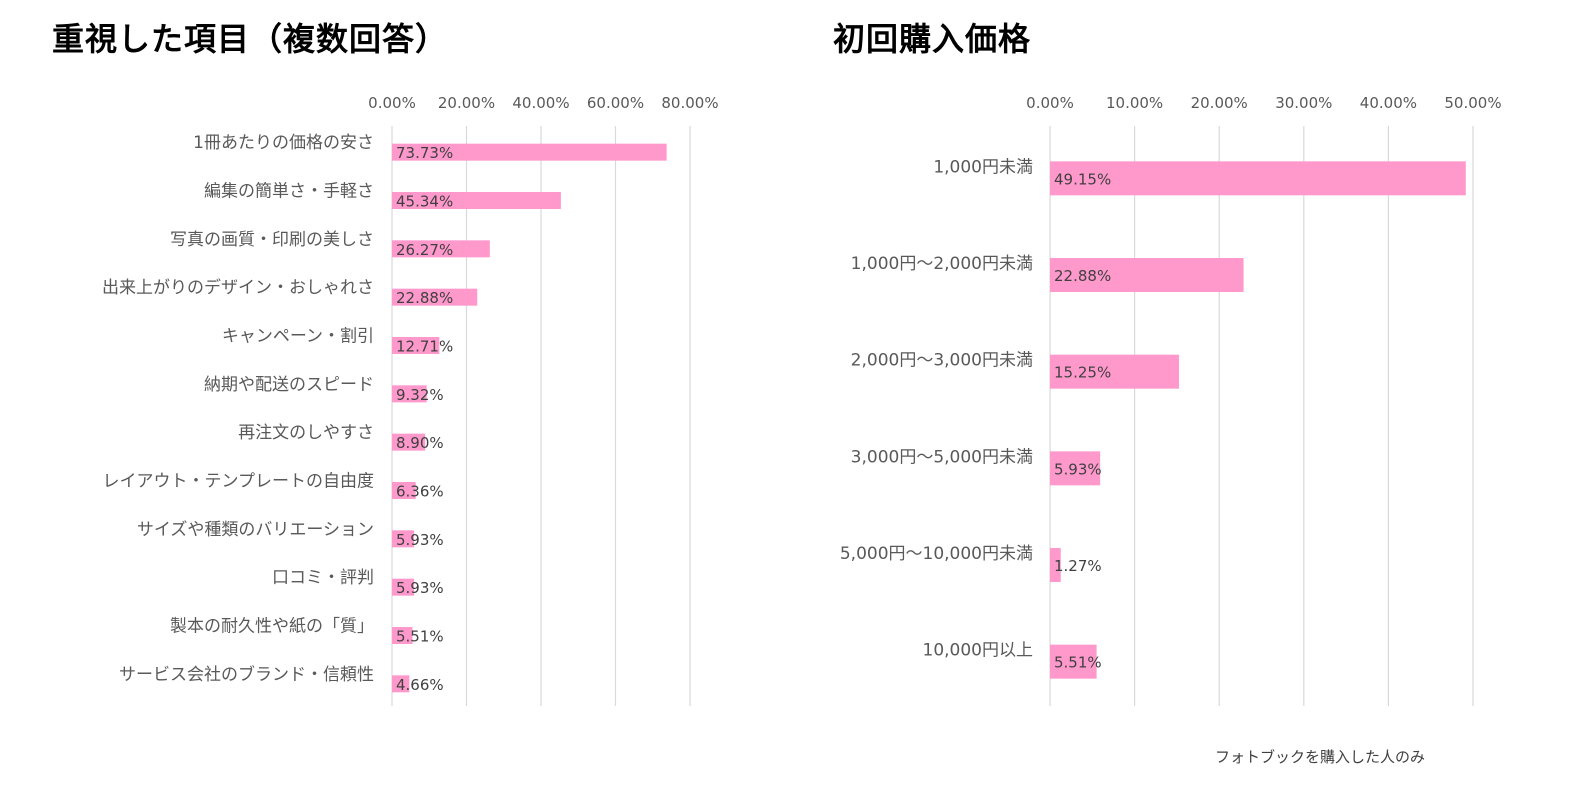  Describe the element at coordinates (250, 39) in the screenshot. I see `left-chart-title: 重視した項目（複数回答）` at that location.